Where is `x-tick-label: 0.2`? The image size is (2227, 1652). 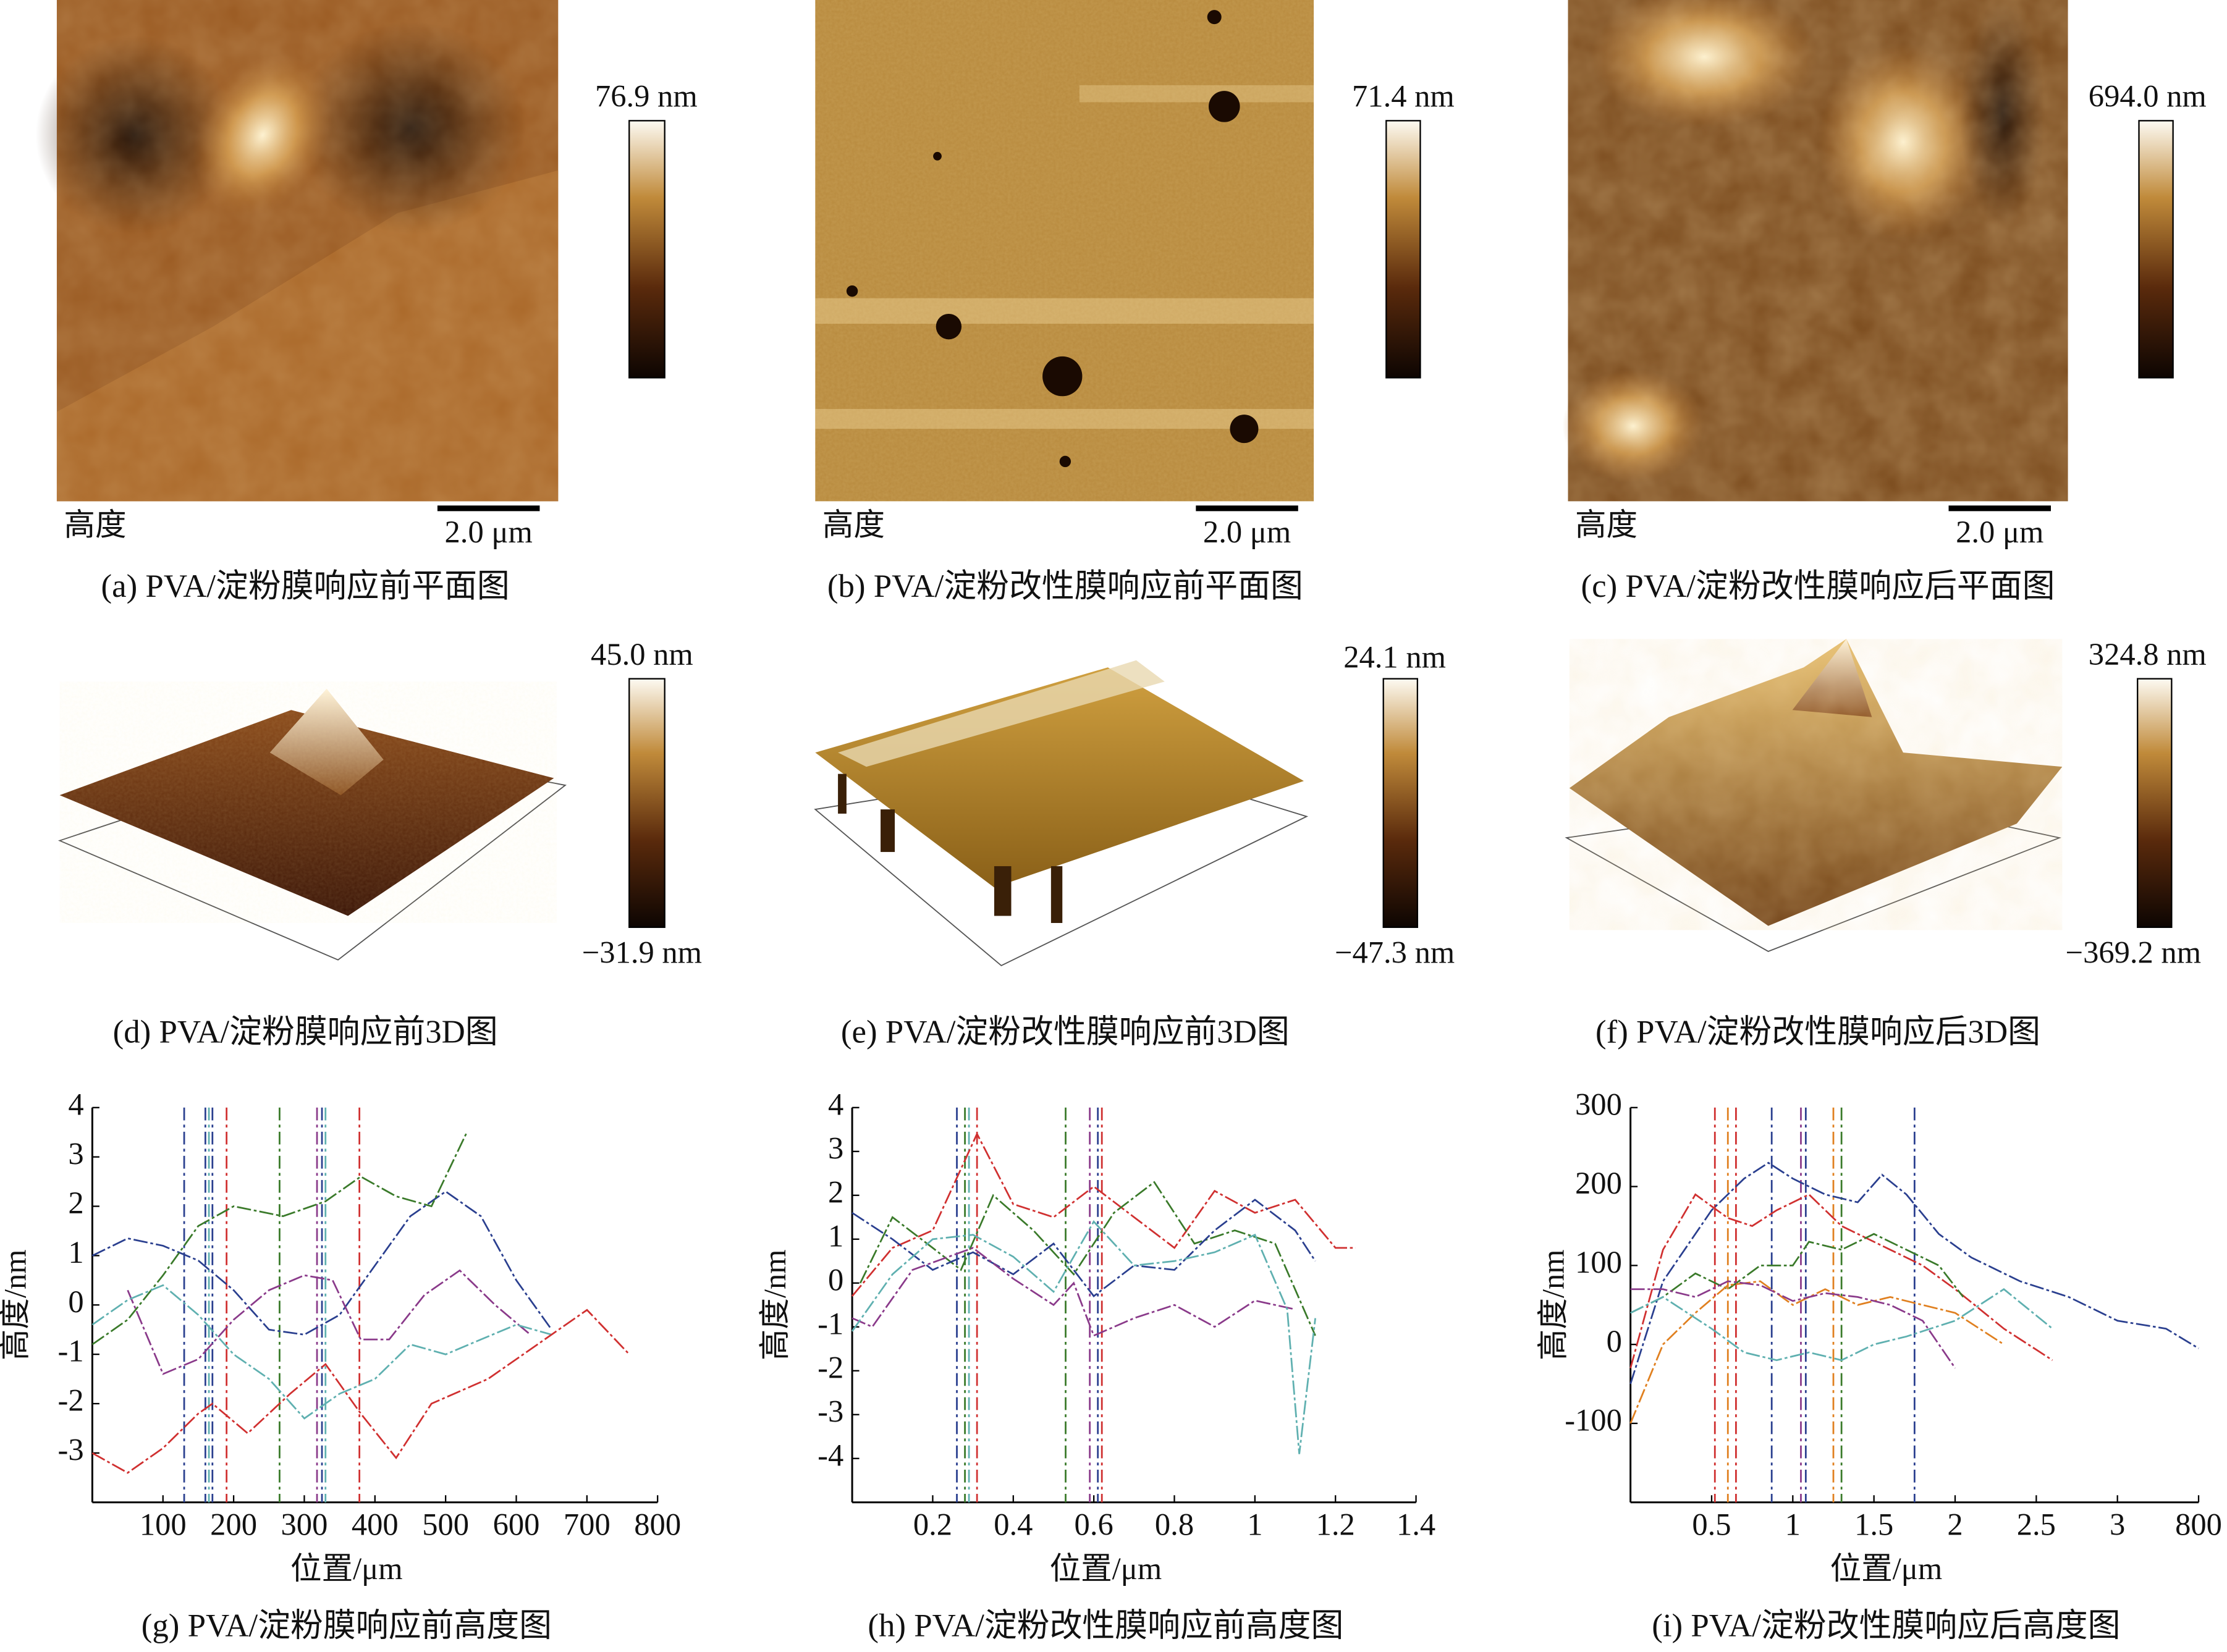
x-tick-label: 0.2 is located at coordinates (932, 1524).